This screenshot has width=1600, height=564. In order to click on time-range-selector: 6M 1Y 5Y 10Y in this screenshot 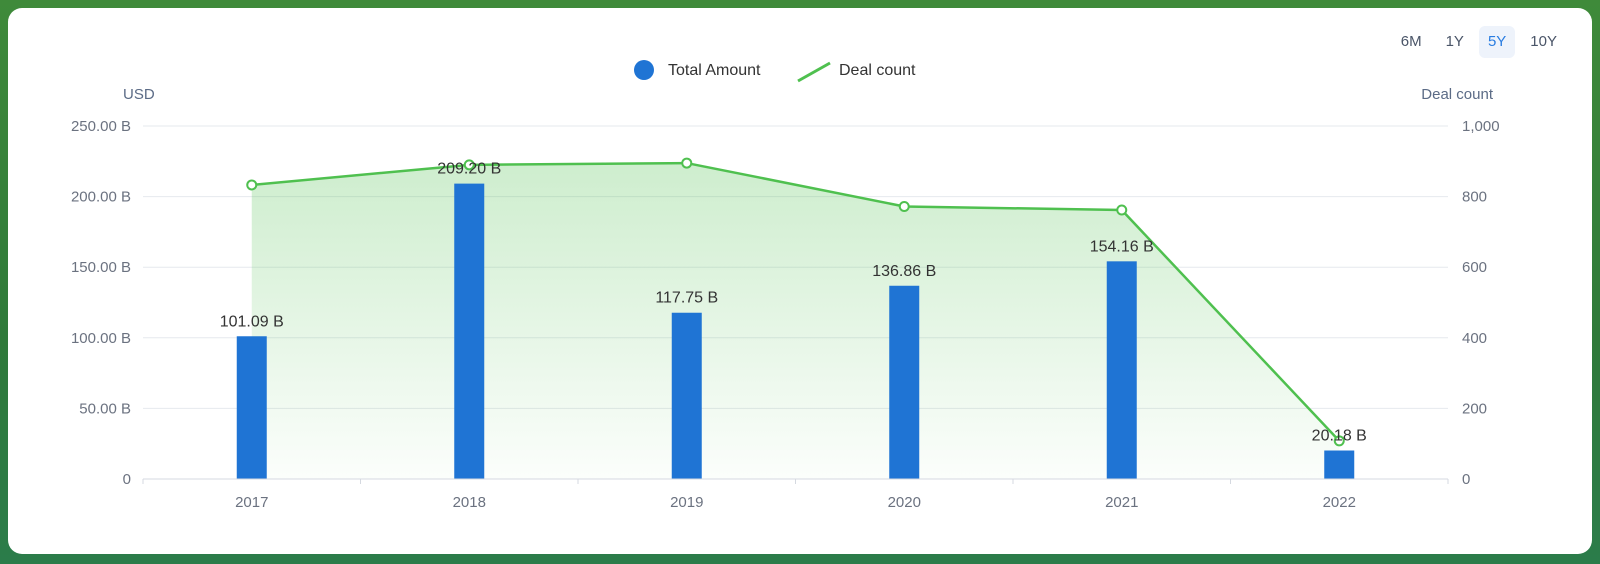, I will do `click(1479, 42)`.